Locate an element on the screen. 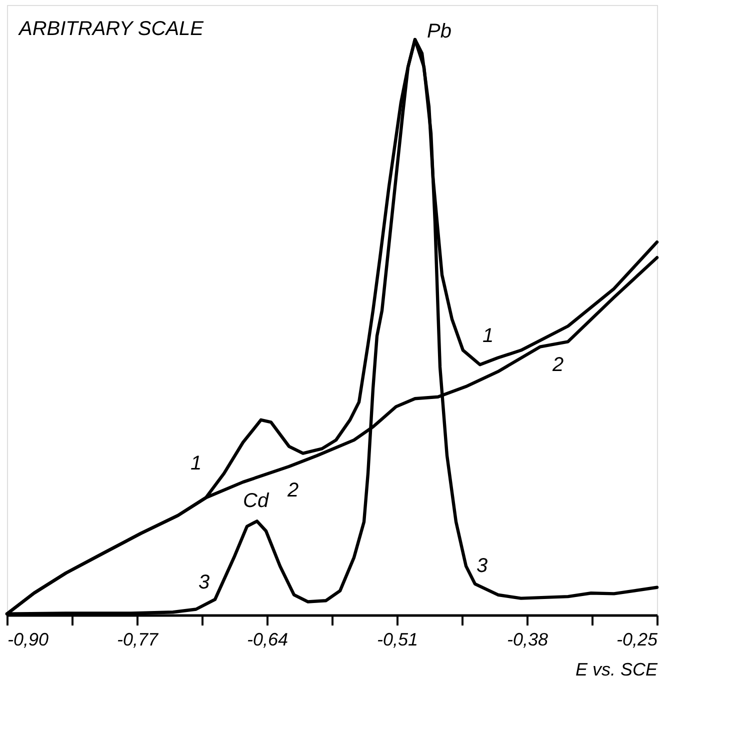  x-tick-label: -0,51 is located at coordinates (397, 640).